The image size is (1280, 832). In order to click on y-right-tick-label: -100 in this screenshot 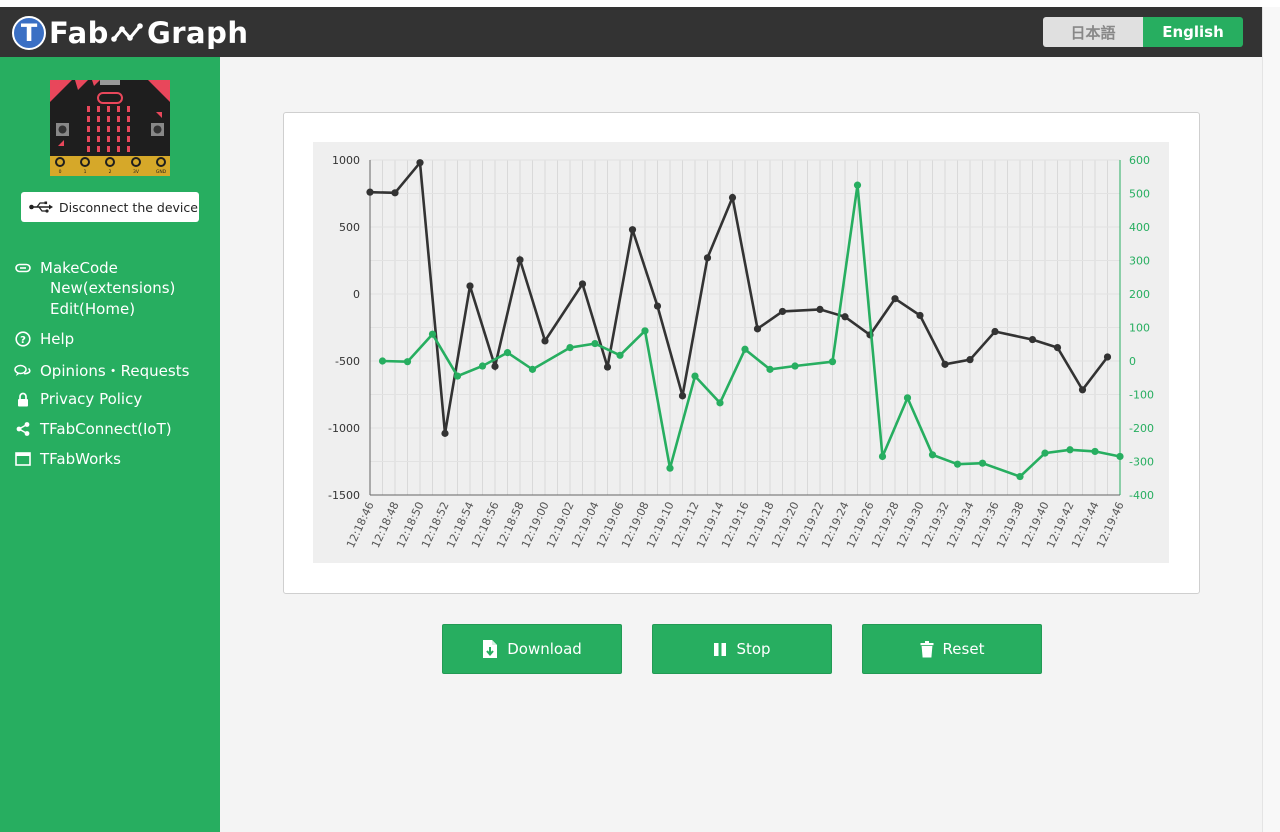, I will do `click(1141, 395)`.